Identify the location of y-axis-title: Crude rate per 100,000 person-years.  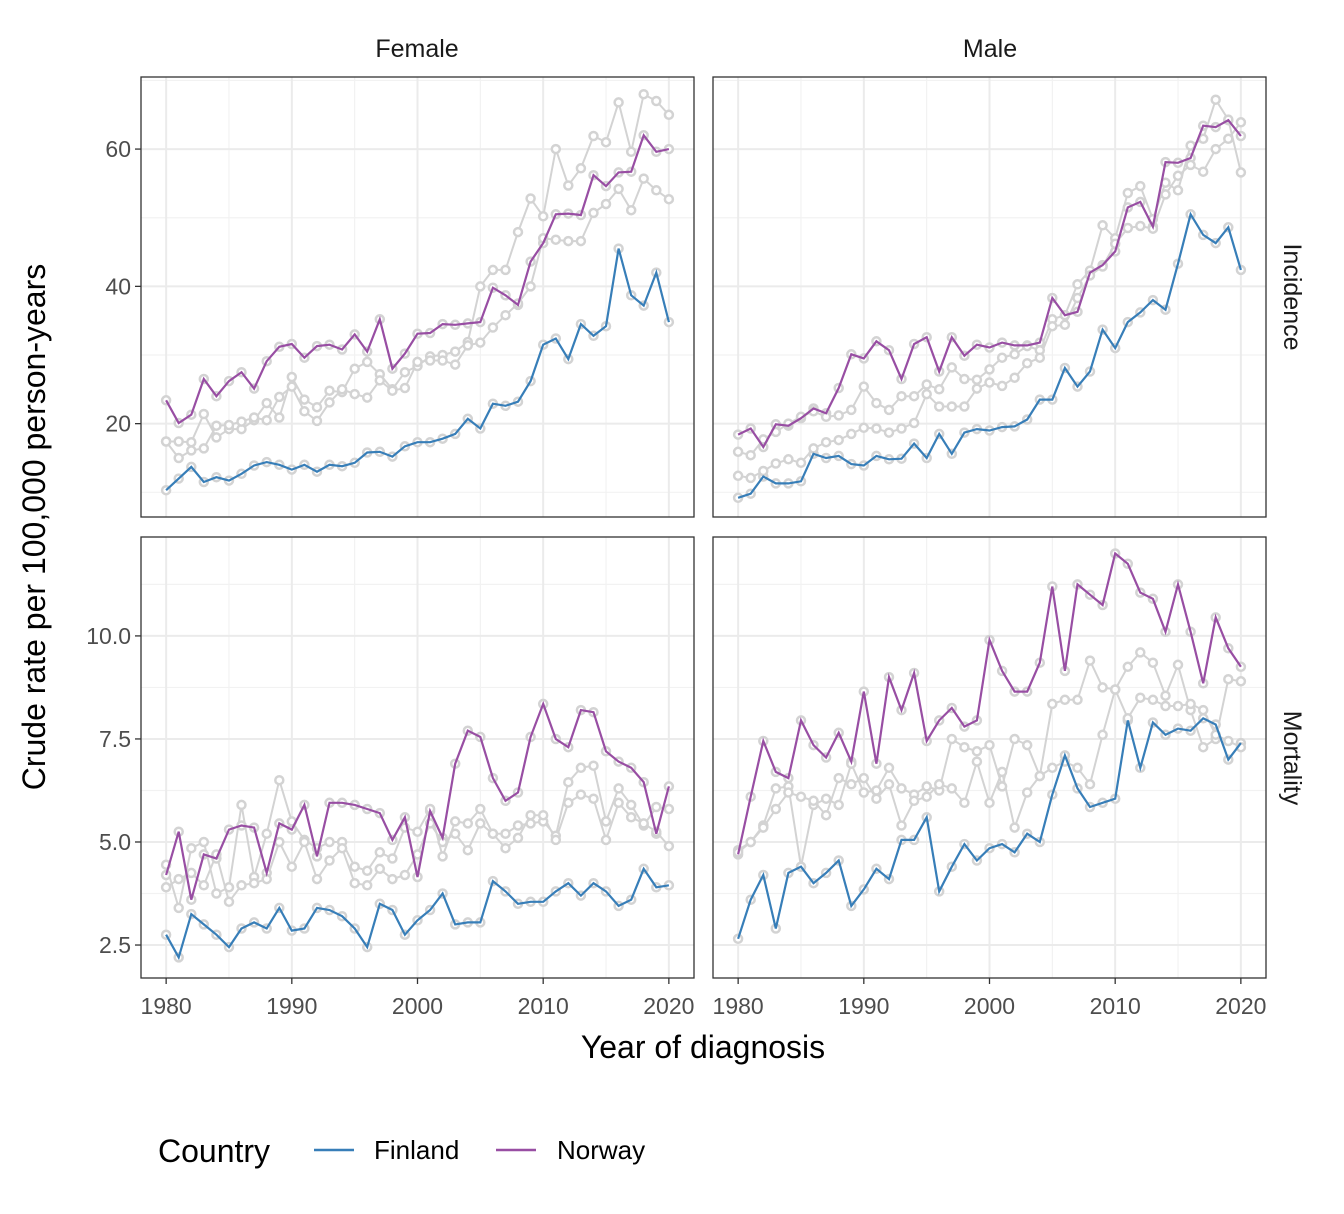
(34, 527).